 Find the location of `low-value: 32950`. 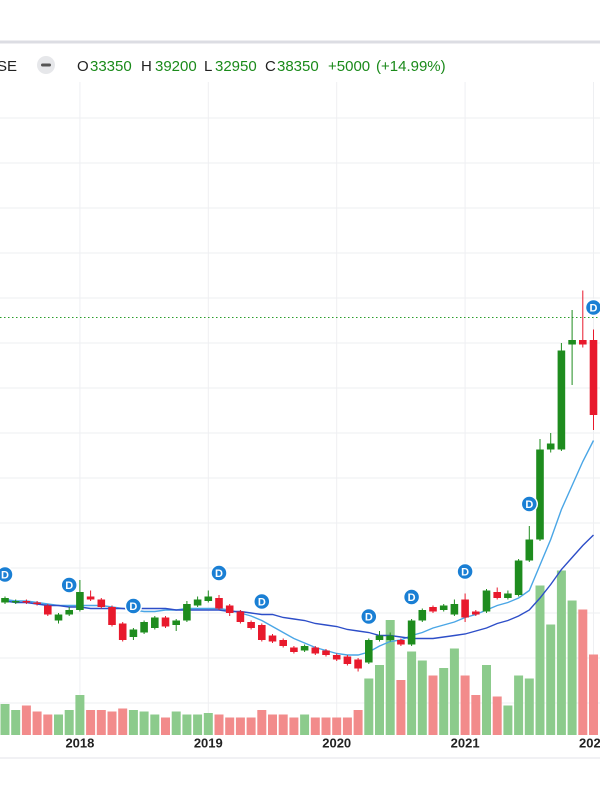

low-value: 32950 is located at coordinates (236, 66).